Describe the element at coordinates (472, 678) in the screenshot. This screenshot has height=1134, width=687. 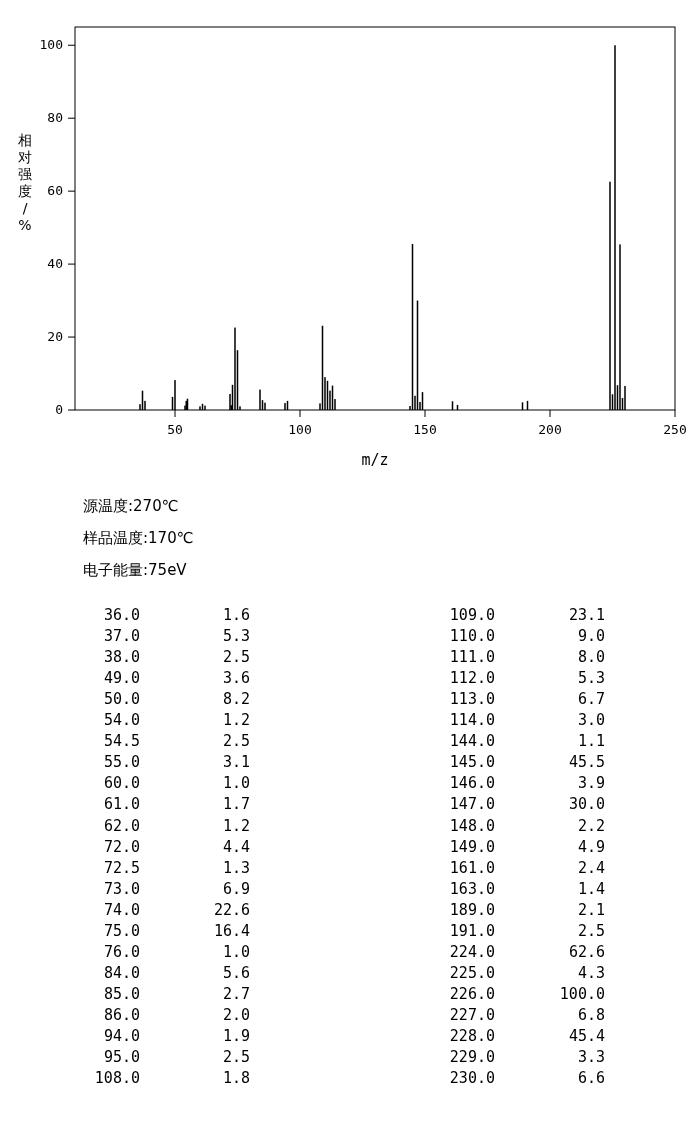
I see `category-label: 112.0` at that location.